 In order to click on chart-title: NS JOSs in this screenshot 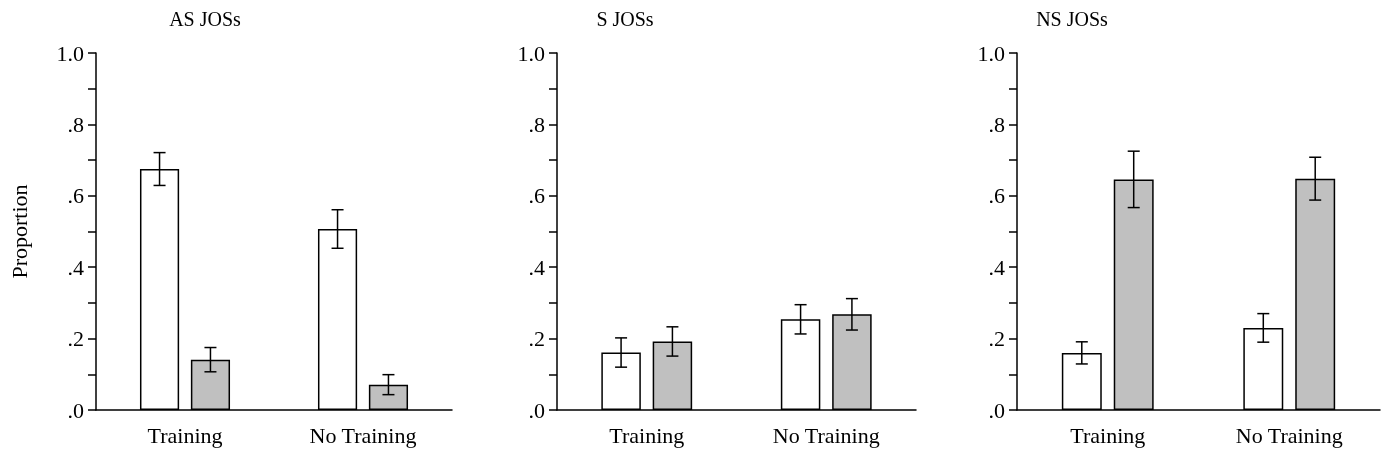, I will do `click(1072, 19)`.